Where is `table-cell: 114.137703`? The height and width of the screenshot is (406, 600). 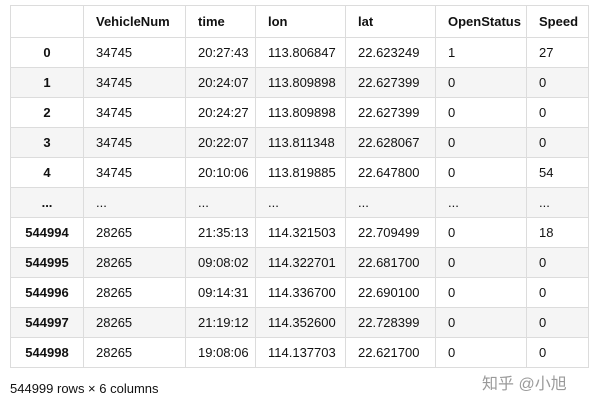 table-cell: 114.137703 is located at coordinates (300, 352).